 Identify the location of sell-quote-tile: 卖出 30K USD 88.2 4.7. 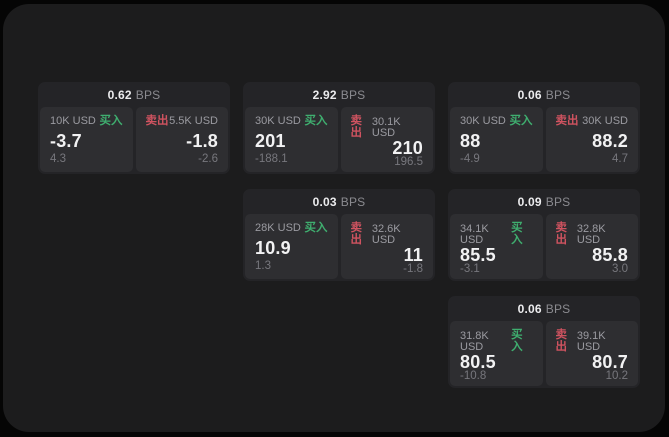
(591, 139).